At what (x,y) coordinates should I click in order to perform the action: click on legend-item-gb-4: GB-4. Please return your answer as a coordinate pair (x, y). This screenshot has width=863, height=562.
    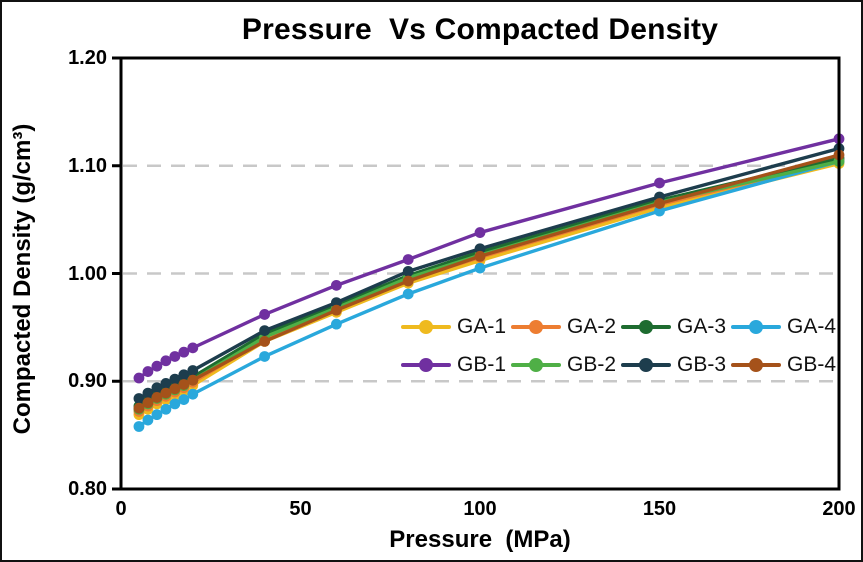
    Looking at the image, I should click on (786, 365).